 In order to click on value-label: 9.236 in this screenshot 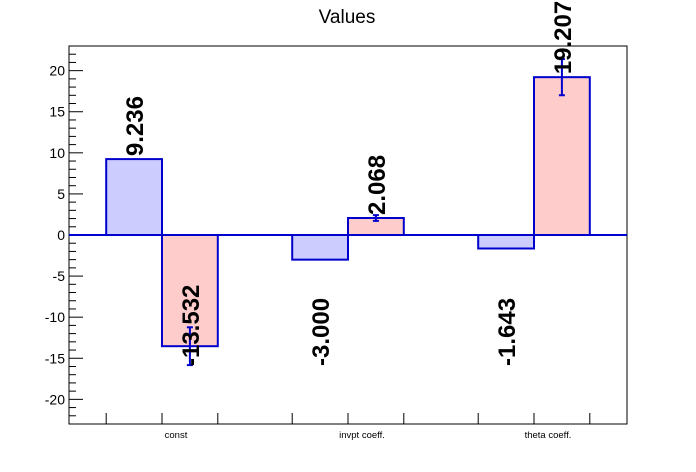, I will do `click(135, 126)`.